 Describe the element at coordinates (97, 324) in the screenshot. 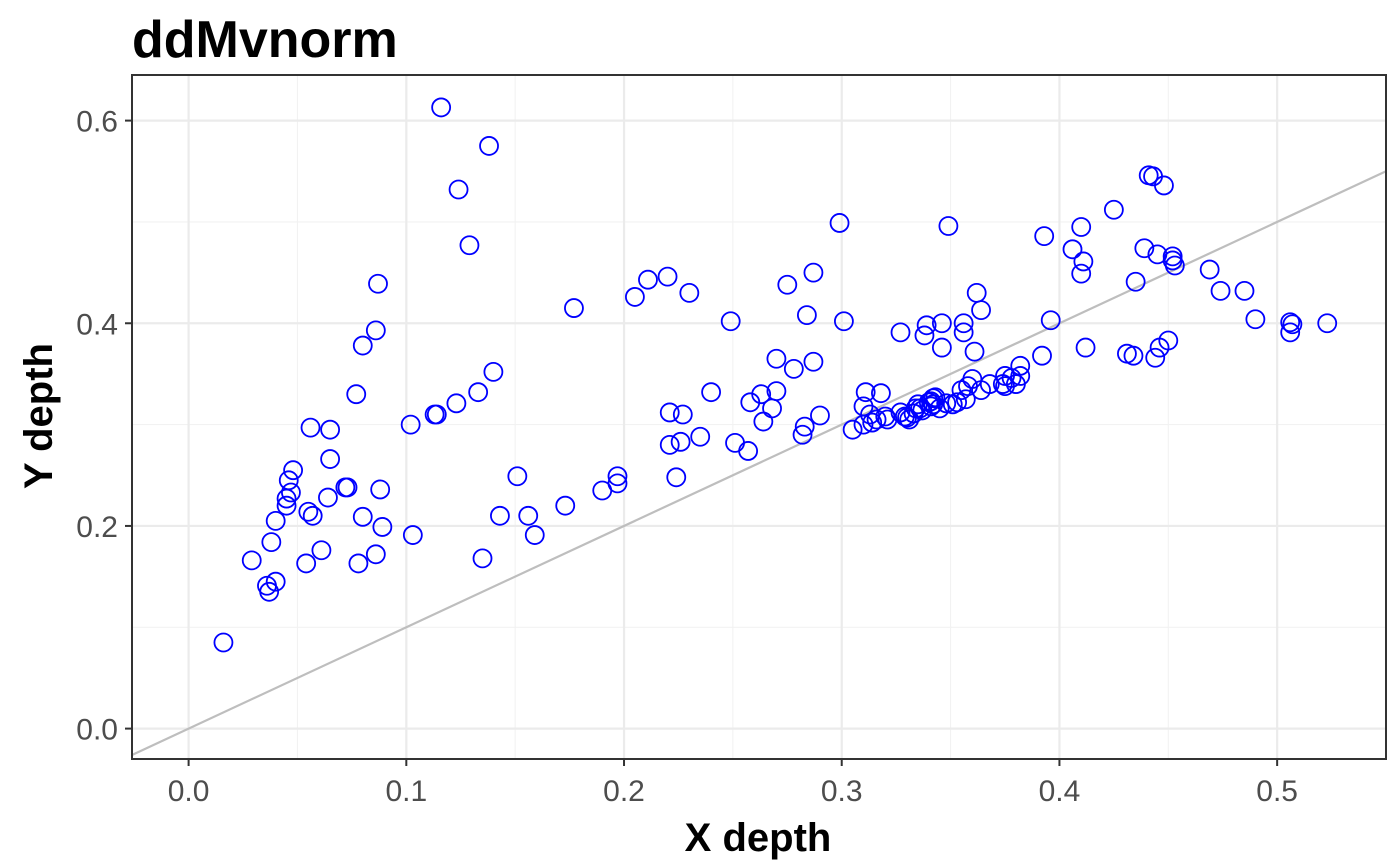

I see `y-tick-label: 0.4` at that location.